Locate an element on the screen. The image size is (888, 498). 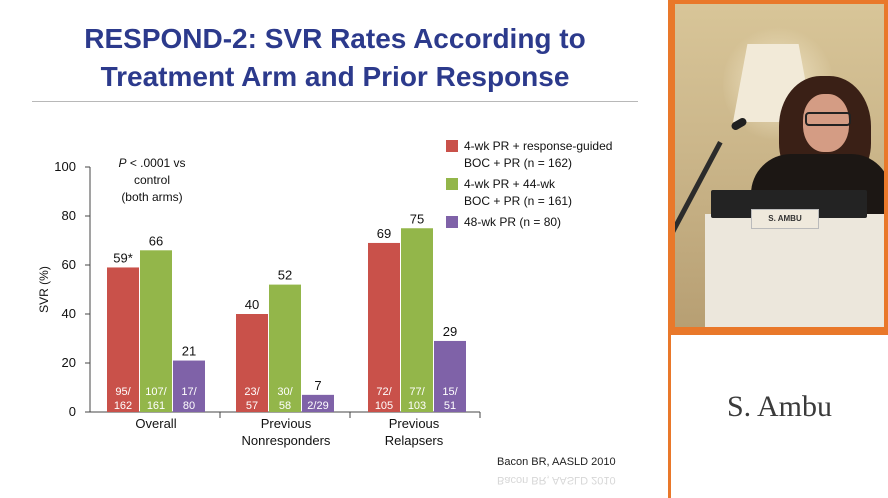
bar-value-label: 52 is located at coordinates (285, 275).